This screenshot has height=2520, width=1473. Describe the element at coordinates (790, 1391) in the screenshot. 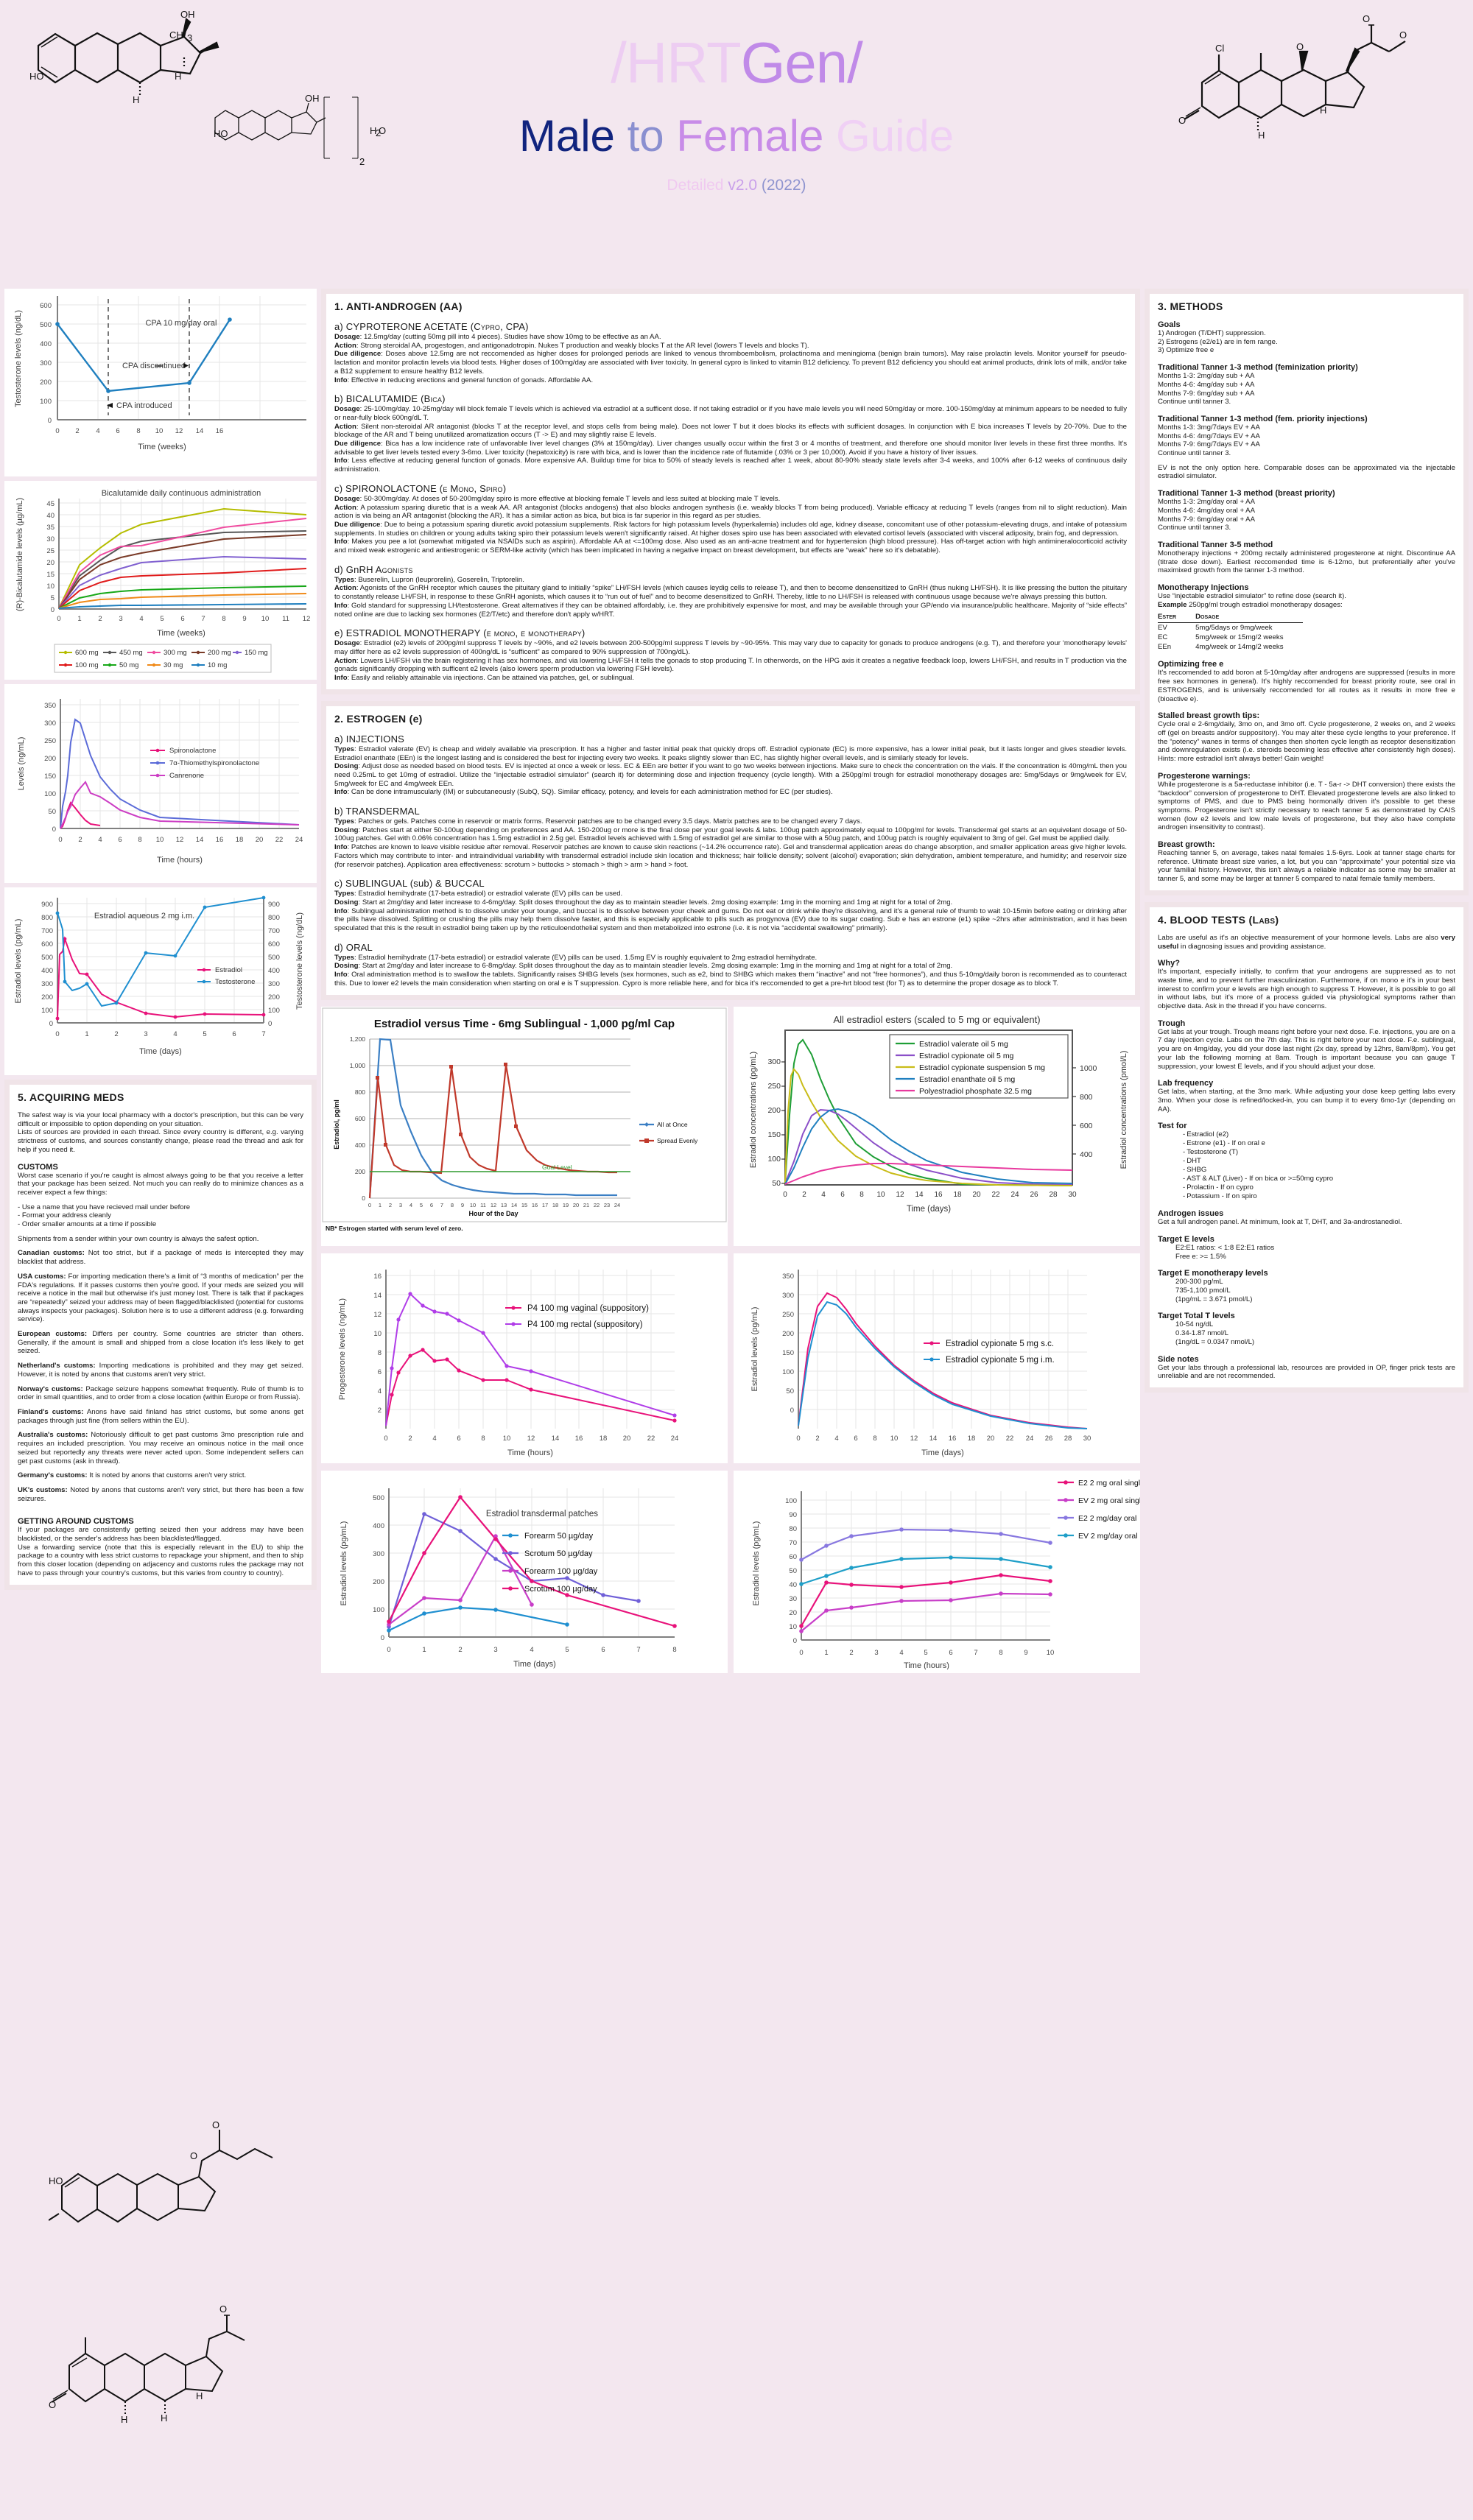

I see `svg-text: 50` at that location.